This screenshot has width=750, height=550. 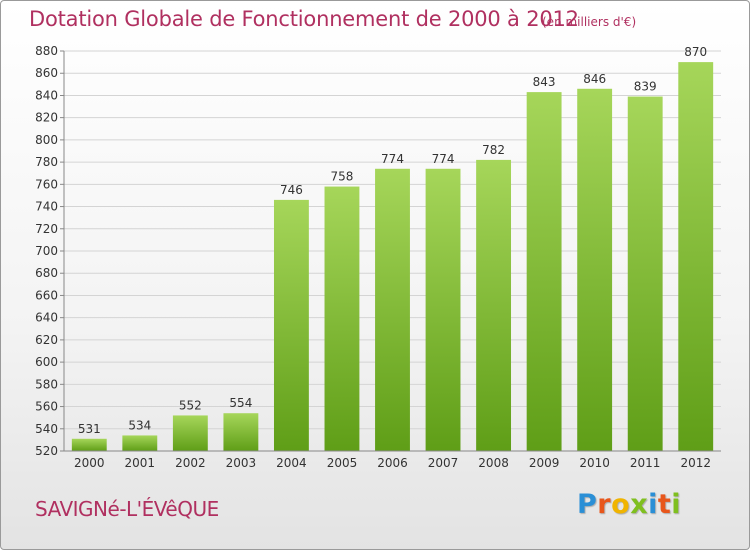 What do you see at coordinates (46, 340) in the screenshot?
I see `y-tick-label: 620` at bounding box center [46, 340].